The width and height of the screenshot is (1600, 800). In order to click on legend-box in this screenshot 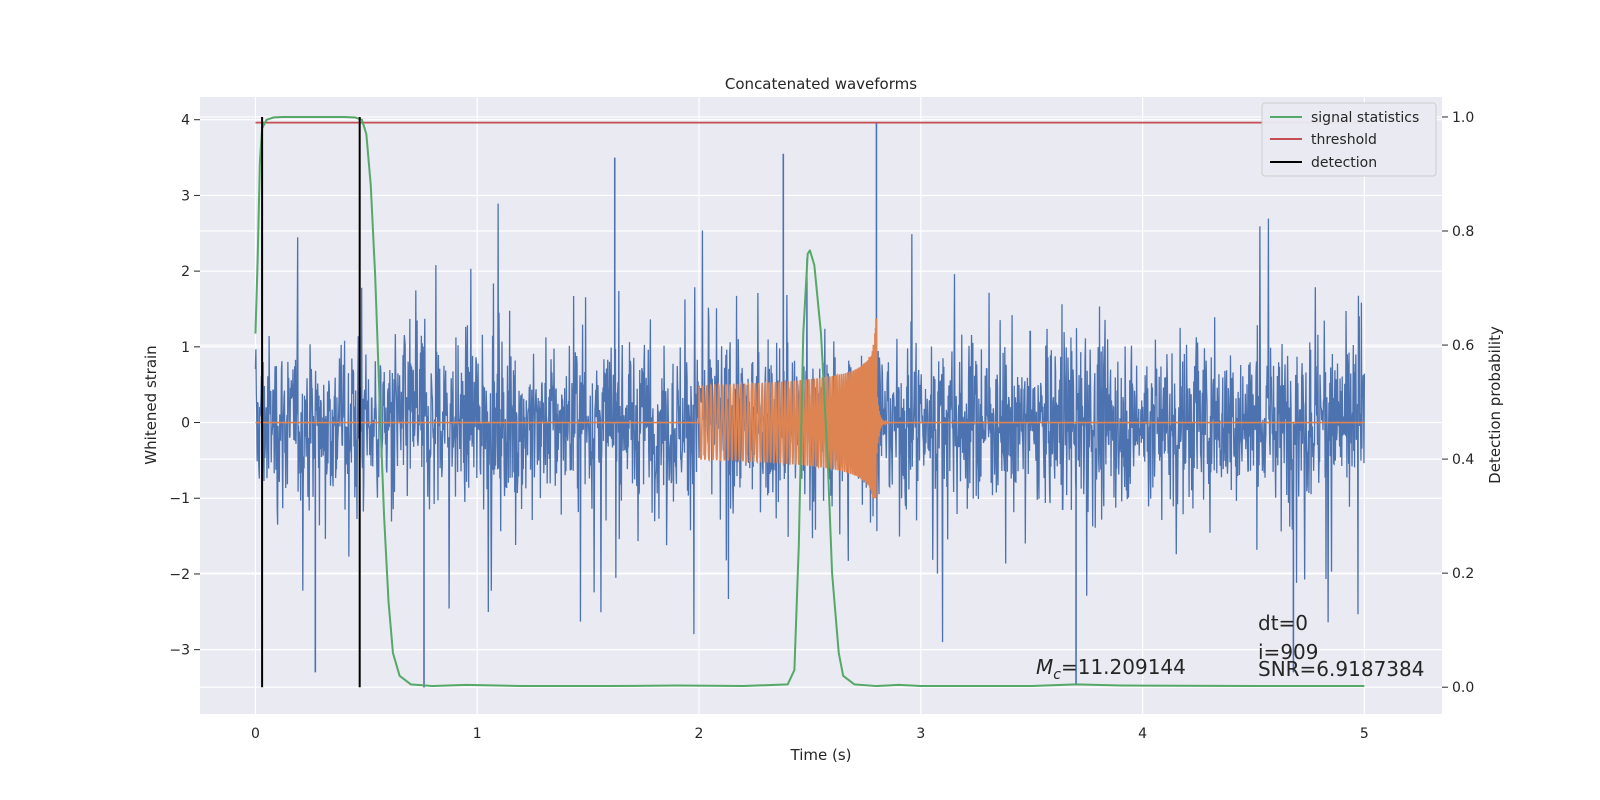, I will do `click(1349, 139)`.